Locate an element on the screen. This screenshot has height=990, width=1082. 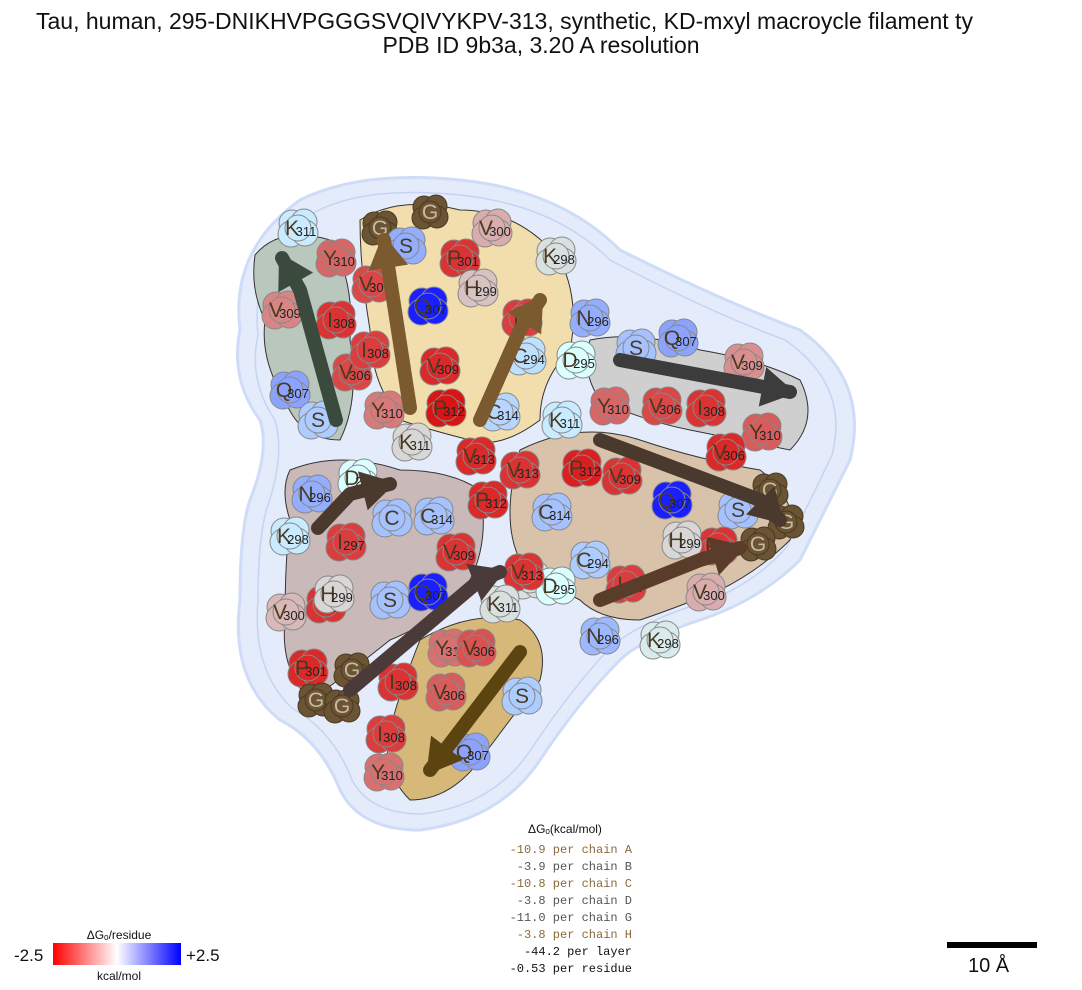
colorbar-unit: kcal/mol is located at coordinates (118, 976).